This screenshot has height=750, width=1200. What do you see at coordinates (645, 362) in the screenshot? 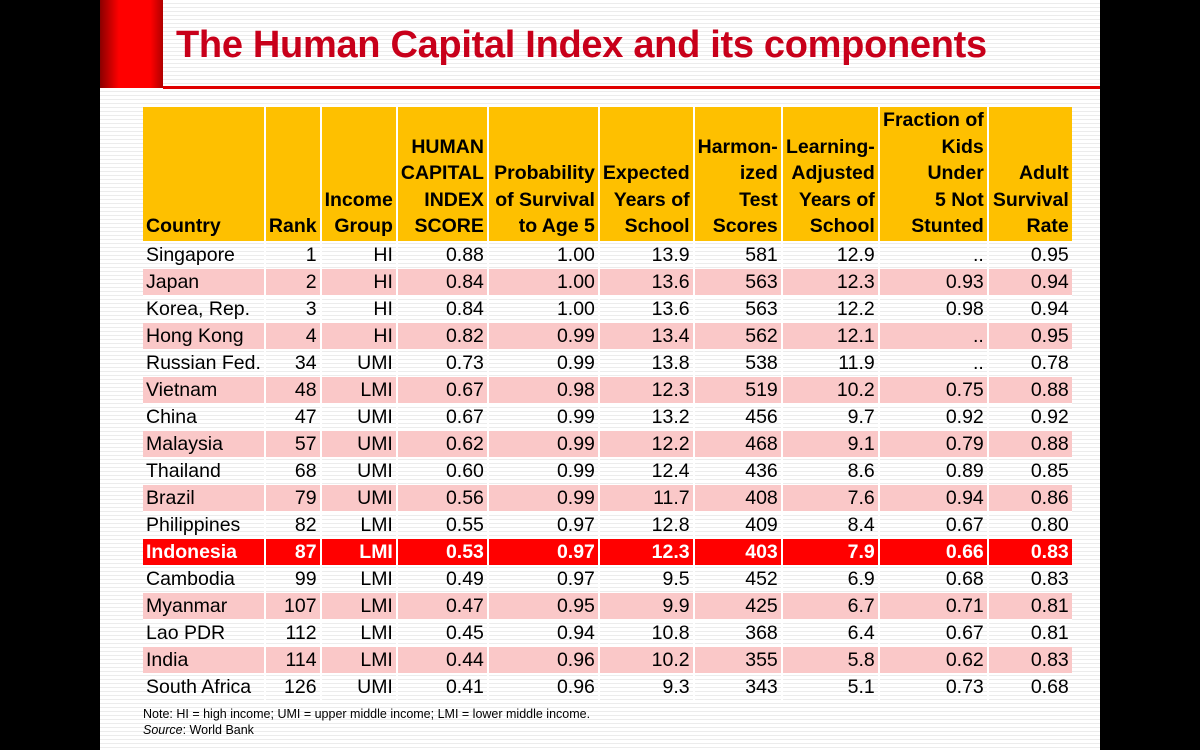
I see `table-cell: 13.8` at bounding box center [645, 362].